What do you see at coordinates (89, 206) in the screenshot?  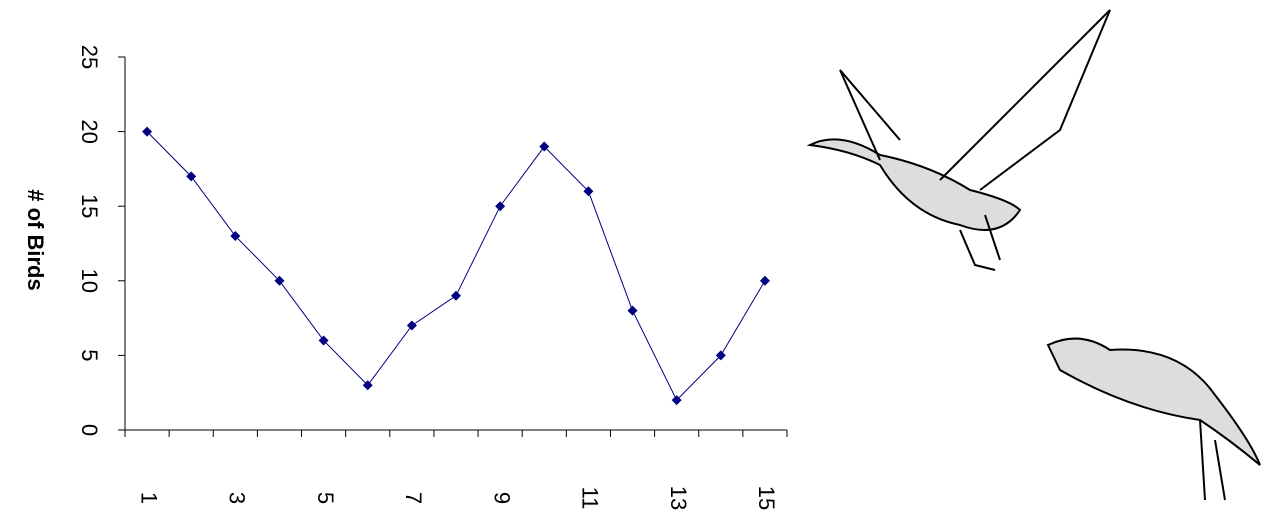 I see `y-tick-label: 15` at bounding box center [89, 206].